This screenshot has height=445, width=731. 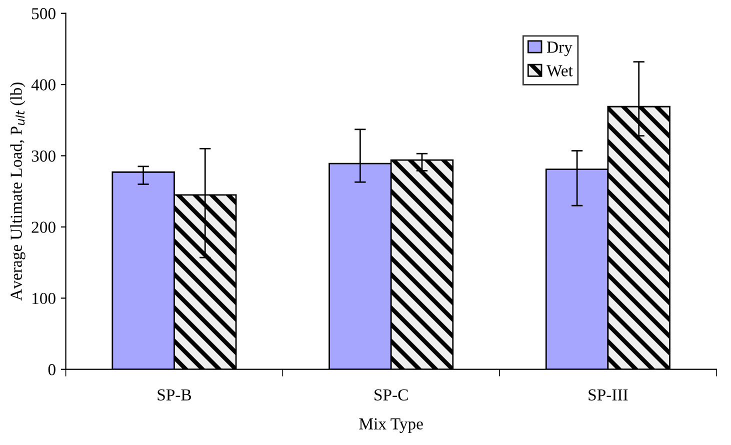 What do you see at coordinates (18, 191) in the screenshot?
I see `y-axis-title: Average Ultimate Load, P$_{ult}$ (lb)` at bounding box center [18, 191].